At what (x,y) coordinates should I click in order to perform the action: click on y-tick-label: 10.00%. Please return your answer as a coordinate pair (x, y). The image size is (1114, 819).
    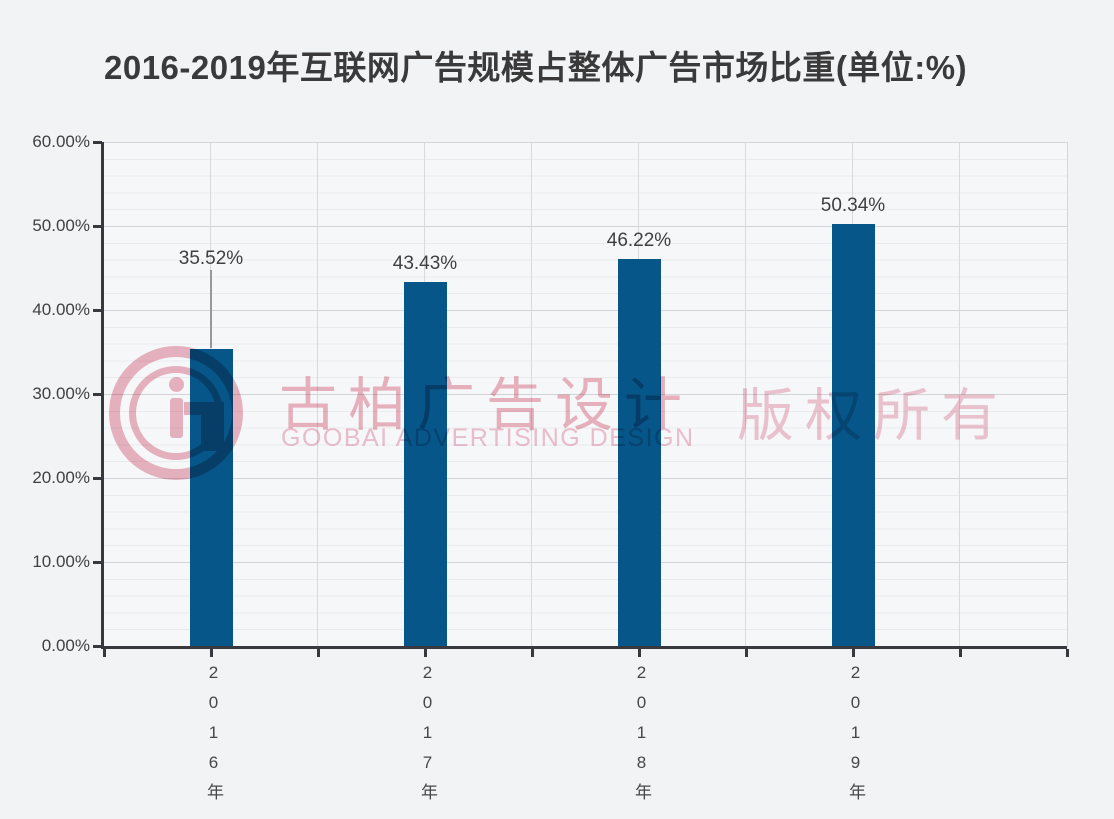
    Looking at the image, I should click on (61, 561).